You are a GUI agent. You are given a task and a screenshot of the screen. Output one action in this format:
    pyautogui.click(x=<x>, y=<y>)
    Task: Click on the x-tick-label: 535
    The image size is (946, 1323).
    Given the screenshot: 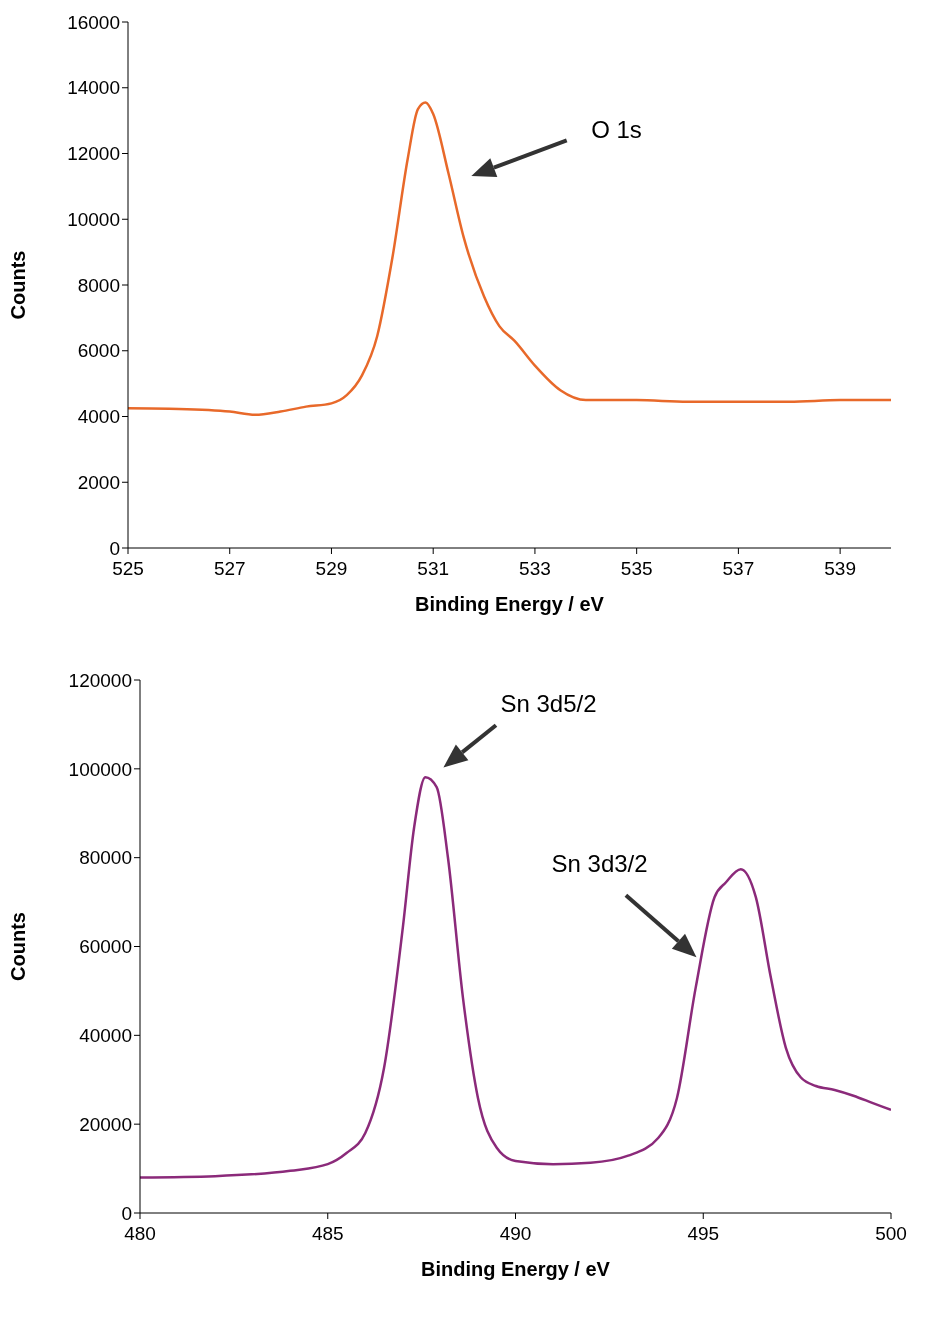 What is the action you would take?
    pyautogui.click(x=636, y=569)
    